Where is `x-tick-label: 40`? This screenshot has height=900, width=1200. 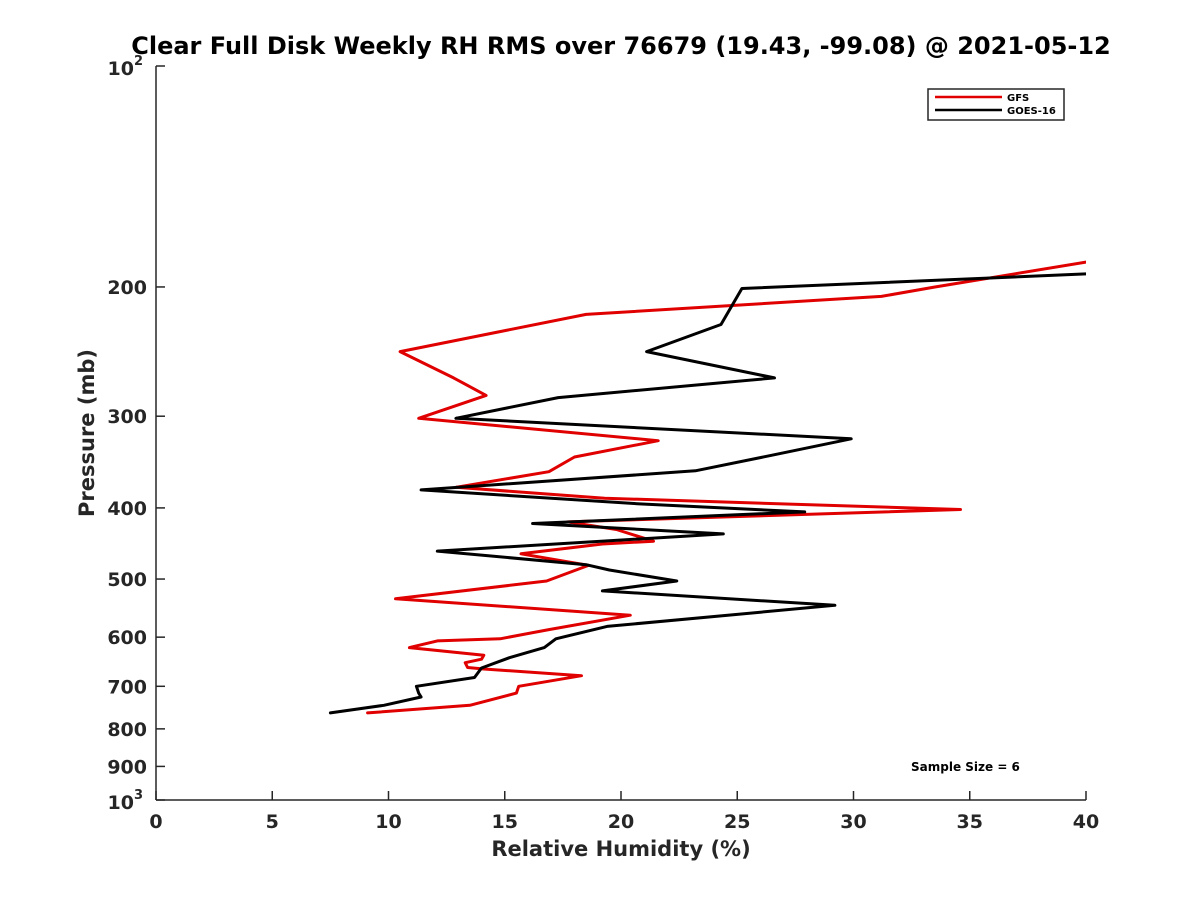
x-tick-label: 40 is located at coordinates (1086, 822).